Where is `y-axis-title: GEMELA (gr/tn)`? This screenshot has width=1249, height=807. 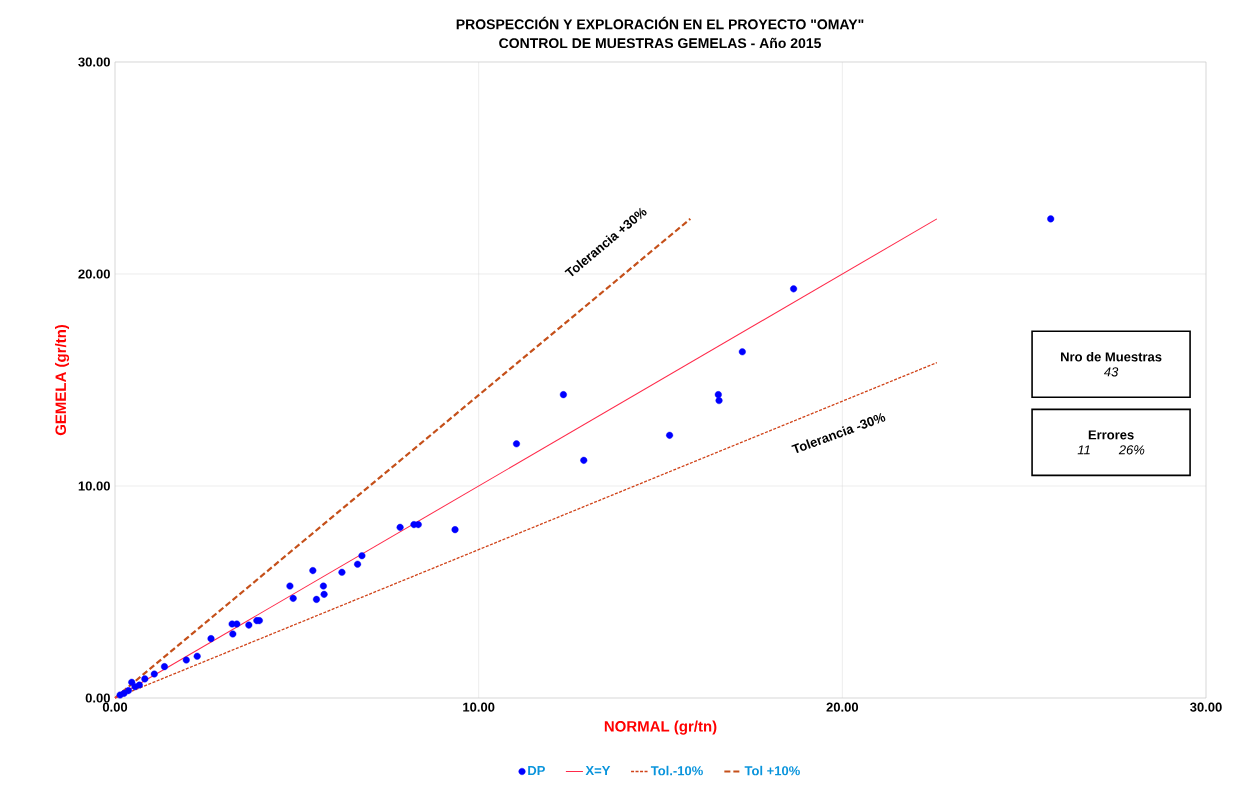 y-axis-title: GEMELA (gr/tn) is located at coordinates (62, 380).